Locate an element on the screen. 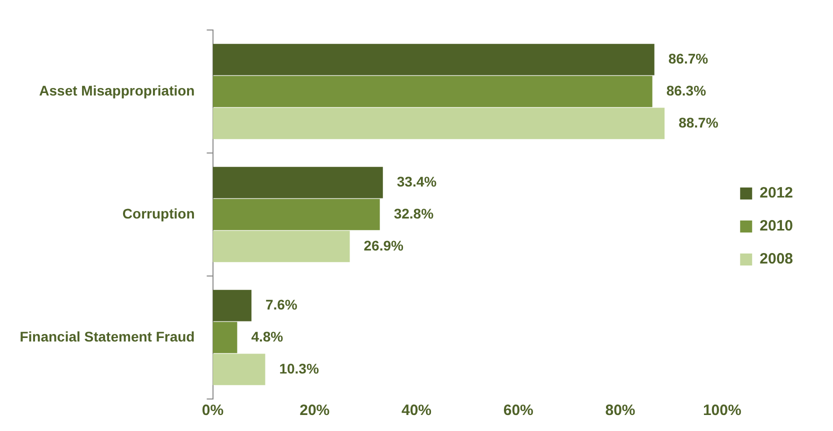  data-label: 4.8% is located at coordinates (267, 336).